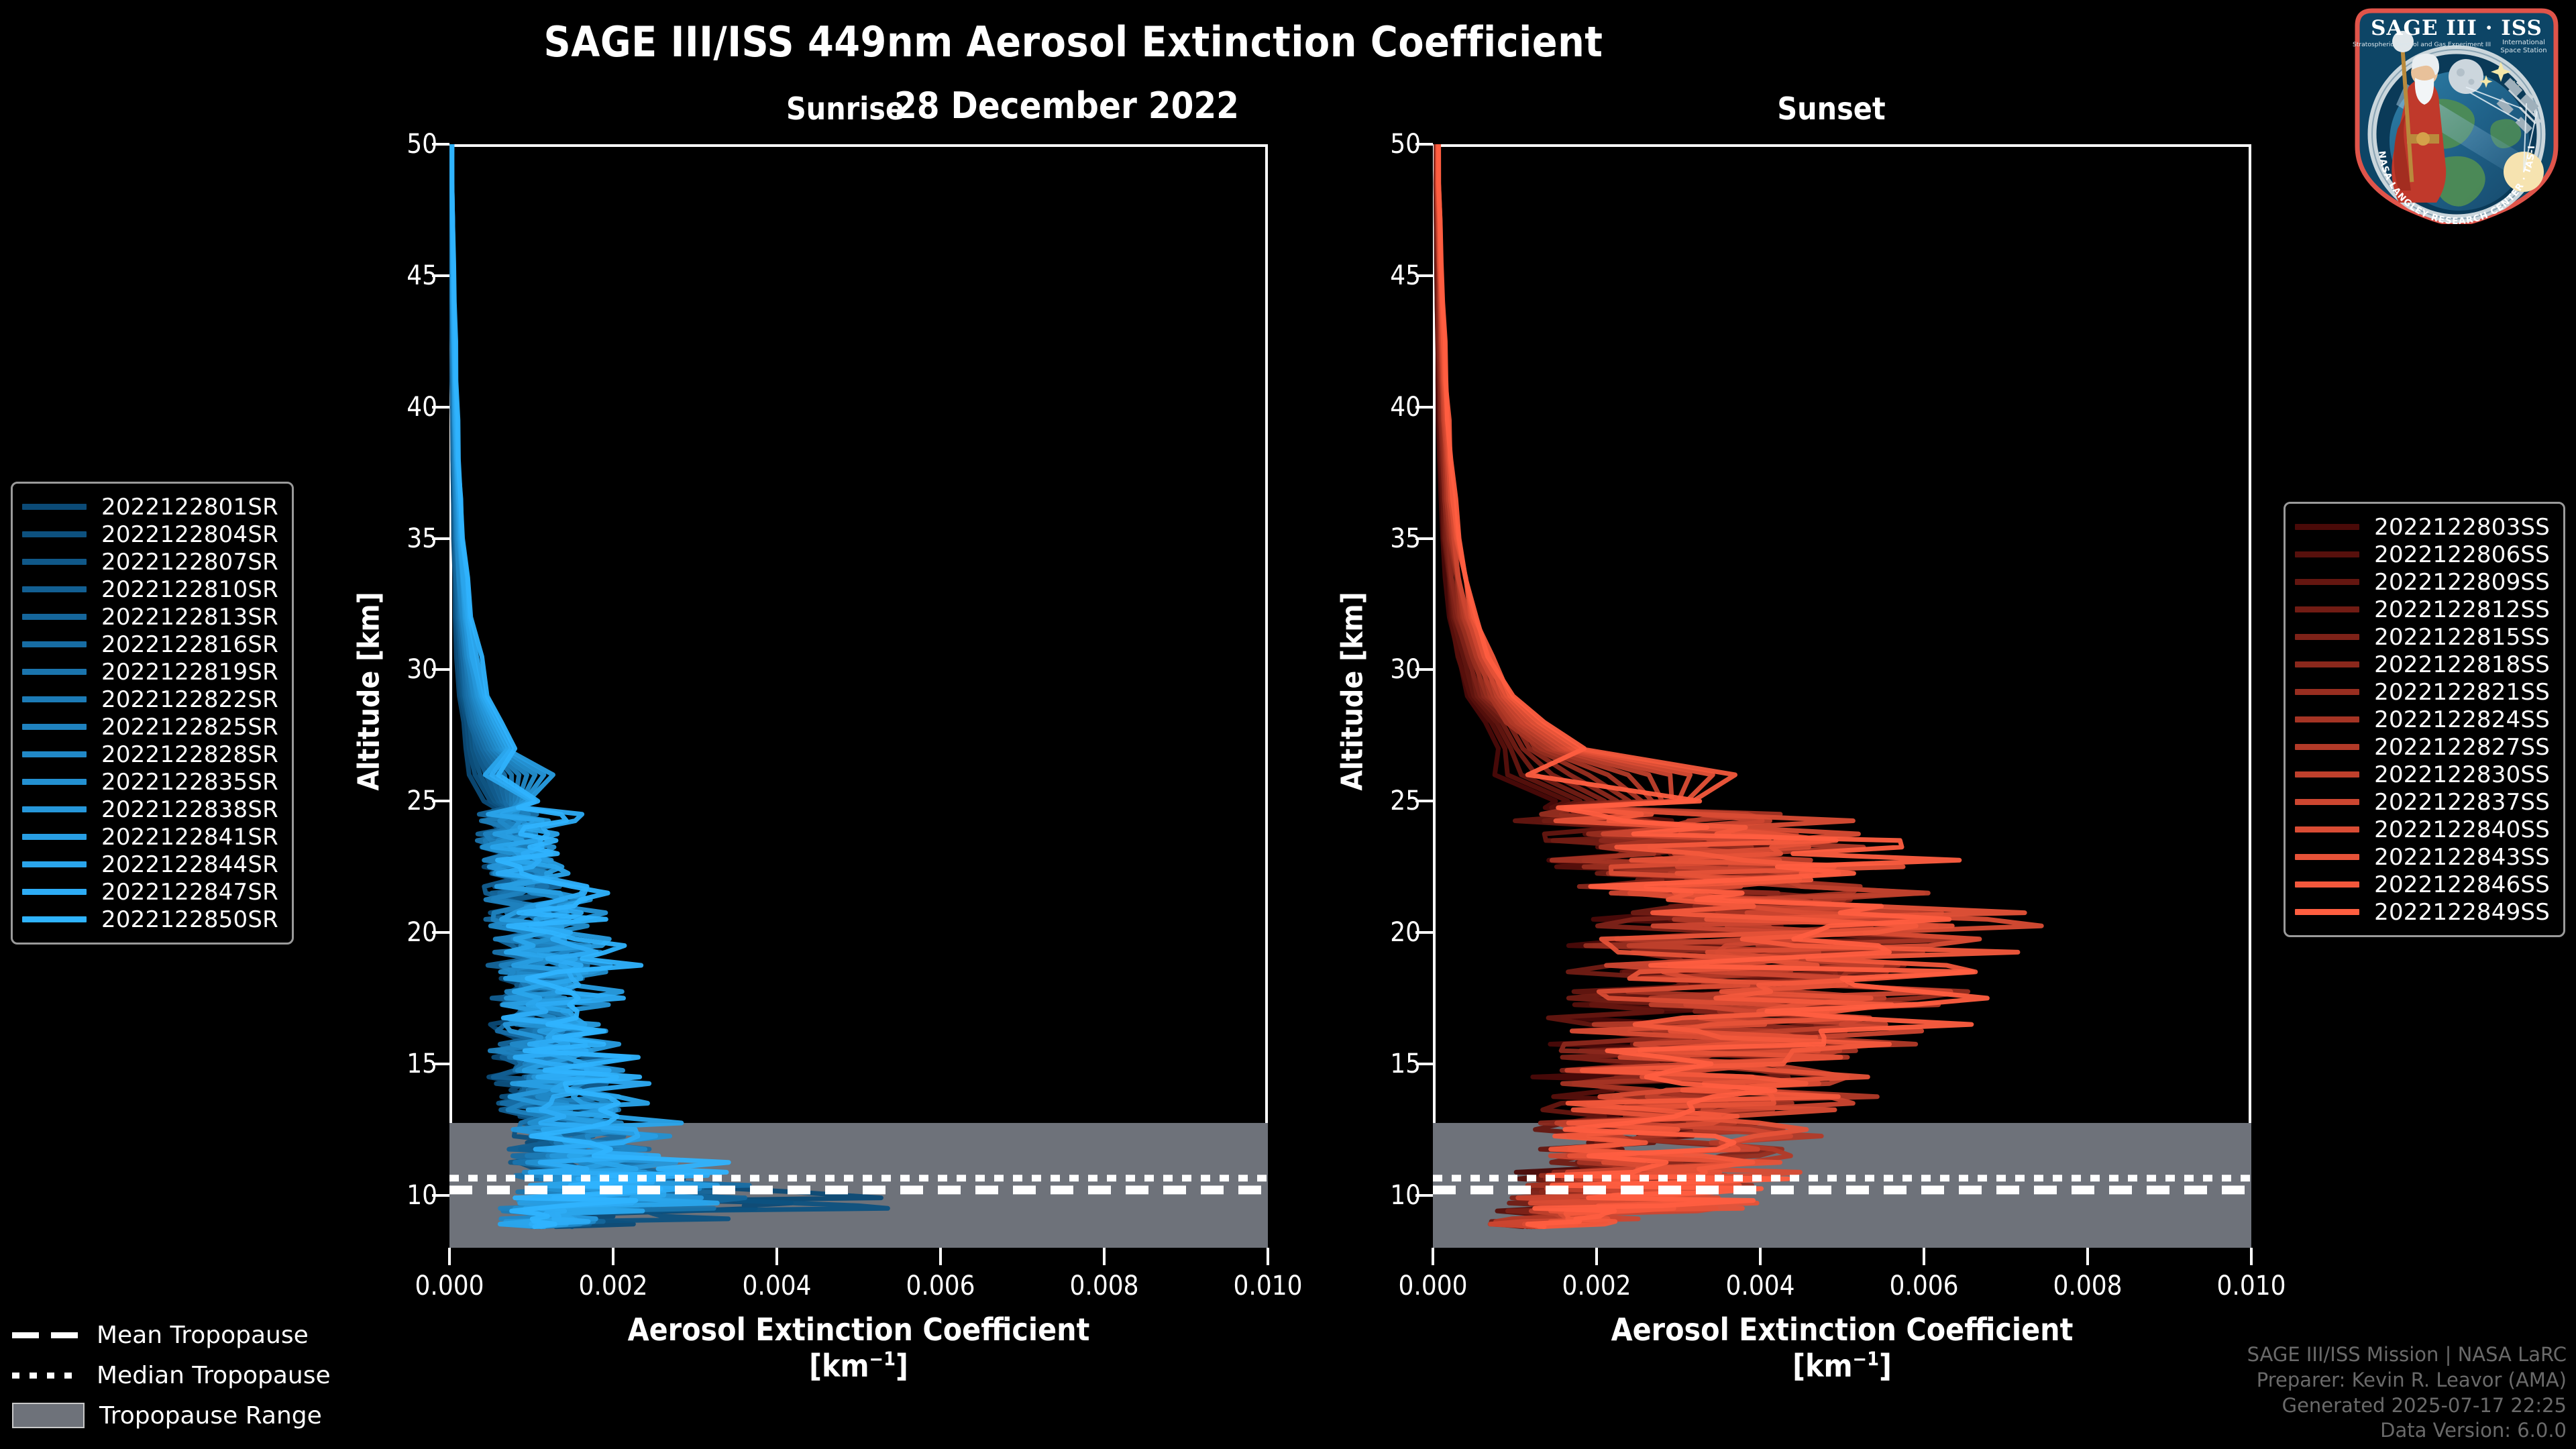  I want to click on y-tick-label: 10, so click(1405, 1195).